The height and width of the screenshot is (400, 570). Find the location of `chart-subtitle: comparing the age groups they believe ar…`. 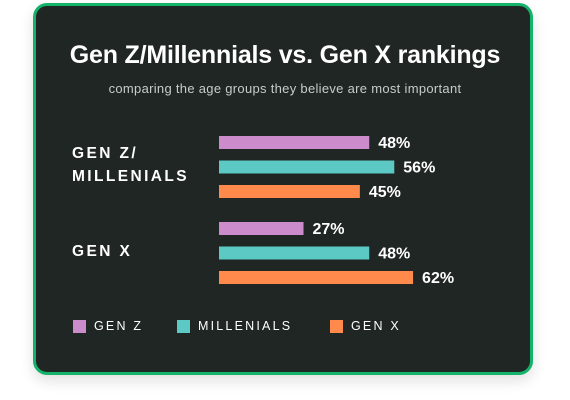

chart-subtitle: comparing the age groups they believe ar… is located at coordinates (285, 88).